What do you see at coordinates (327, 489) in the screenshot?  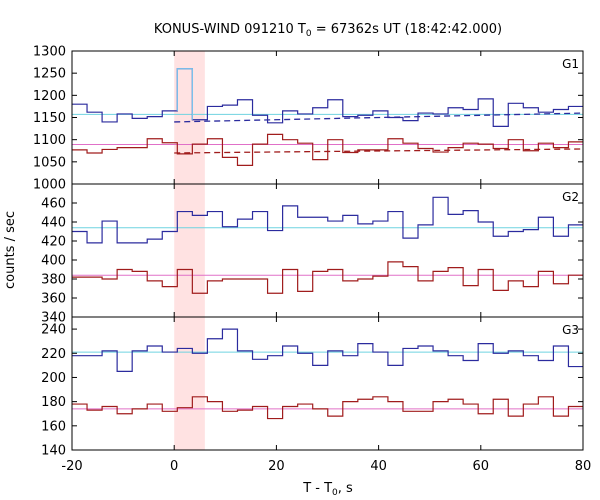 I see `x-axis-label: T - T0, s` at bounding box center [327, 489].